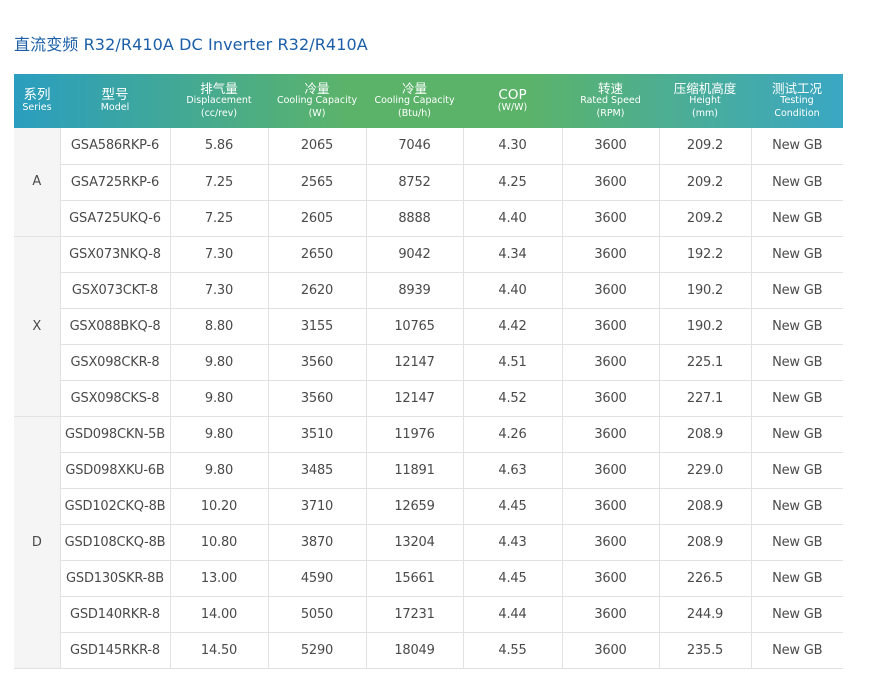 The width and height of the screenshot is (879, 700). Describe the element at coordinates (218, 542) in the screenshot. I see `displacement-cell: 10.80` at that location.